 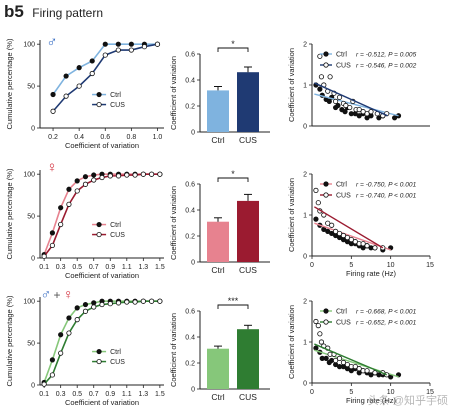 I want to click on female-cdf-x-tick-label: 1.1, so click(x=127, y=267).